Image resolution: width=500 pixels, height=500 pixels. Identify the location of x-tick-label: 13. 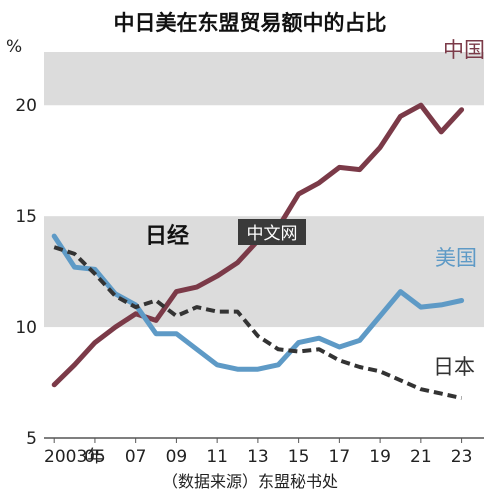
(258, 457).